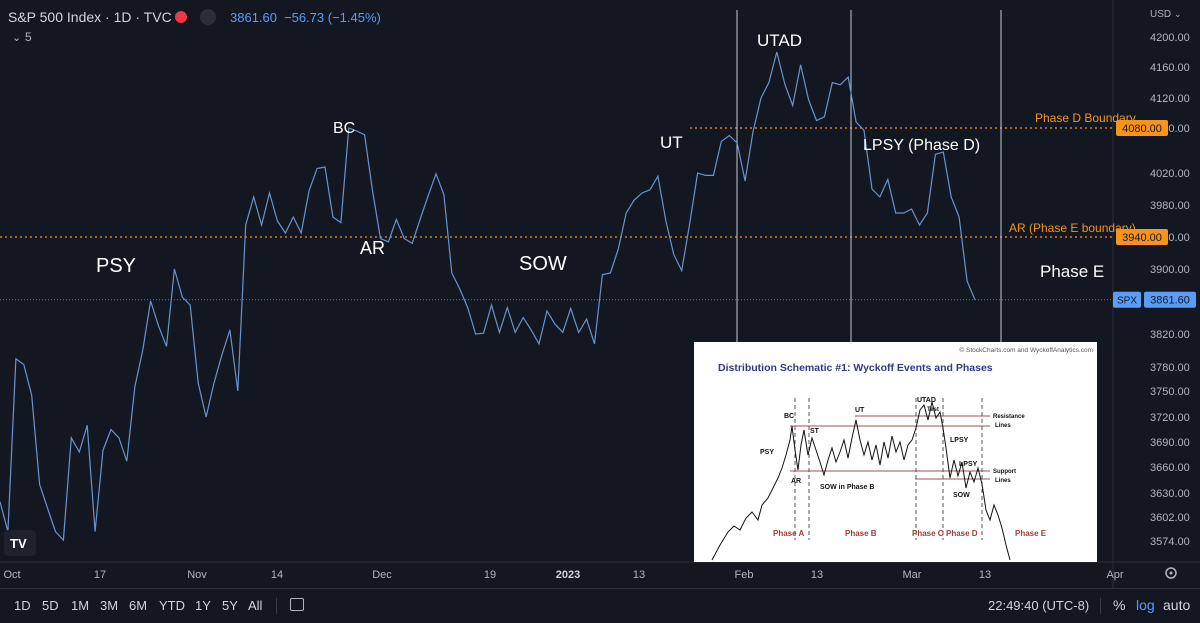  What do you see at coordinates (815, 431) in the screenshot?
I see `inset-label-st: ST` at bounding box center [815, 431].